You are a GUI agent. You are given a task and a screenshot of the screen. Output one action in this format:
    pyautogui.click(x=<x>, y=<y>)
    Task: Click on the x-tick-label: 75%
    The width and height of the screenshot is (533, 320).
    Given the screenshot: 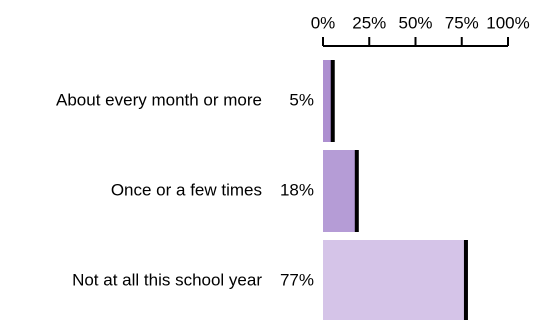 What is the action you would take?
    pyautogui.click(x=462, y=22)
    